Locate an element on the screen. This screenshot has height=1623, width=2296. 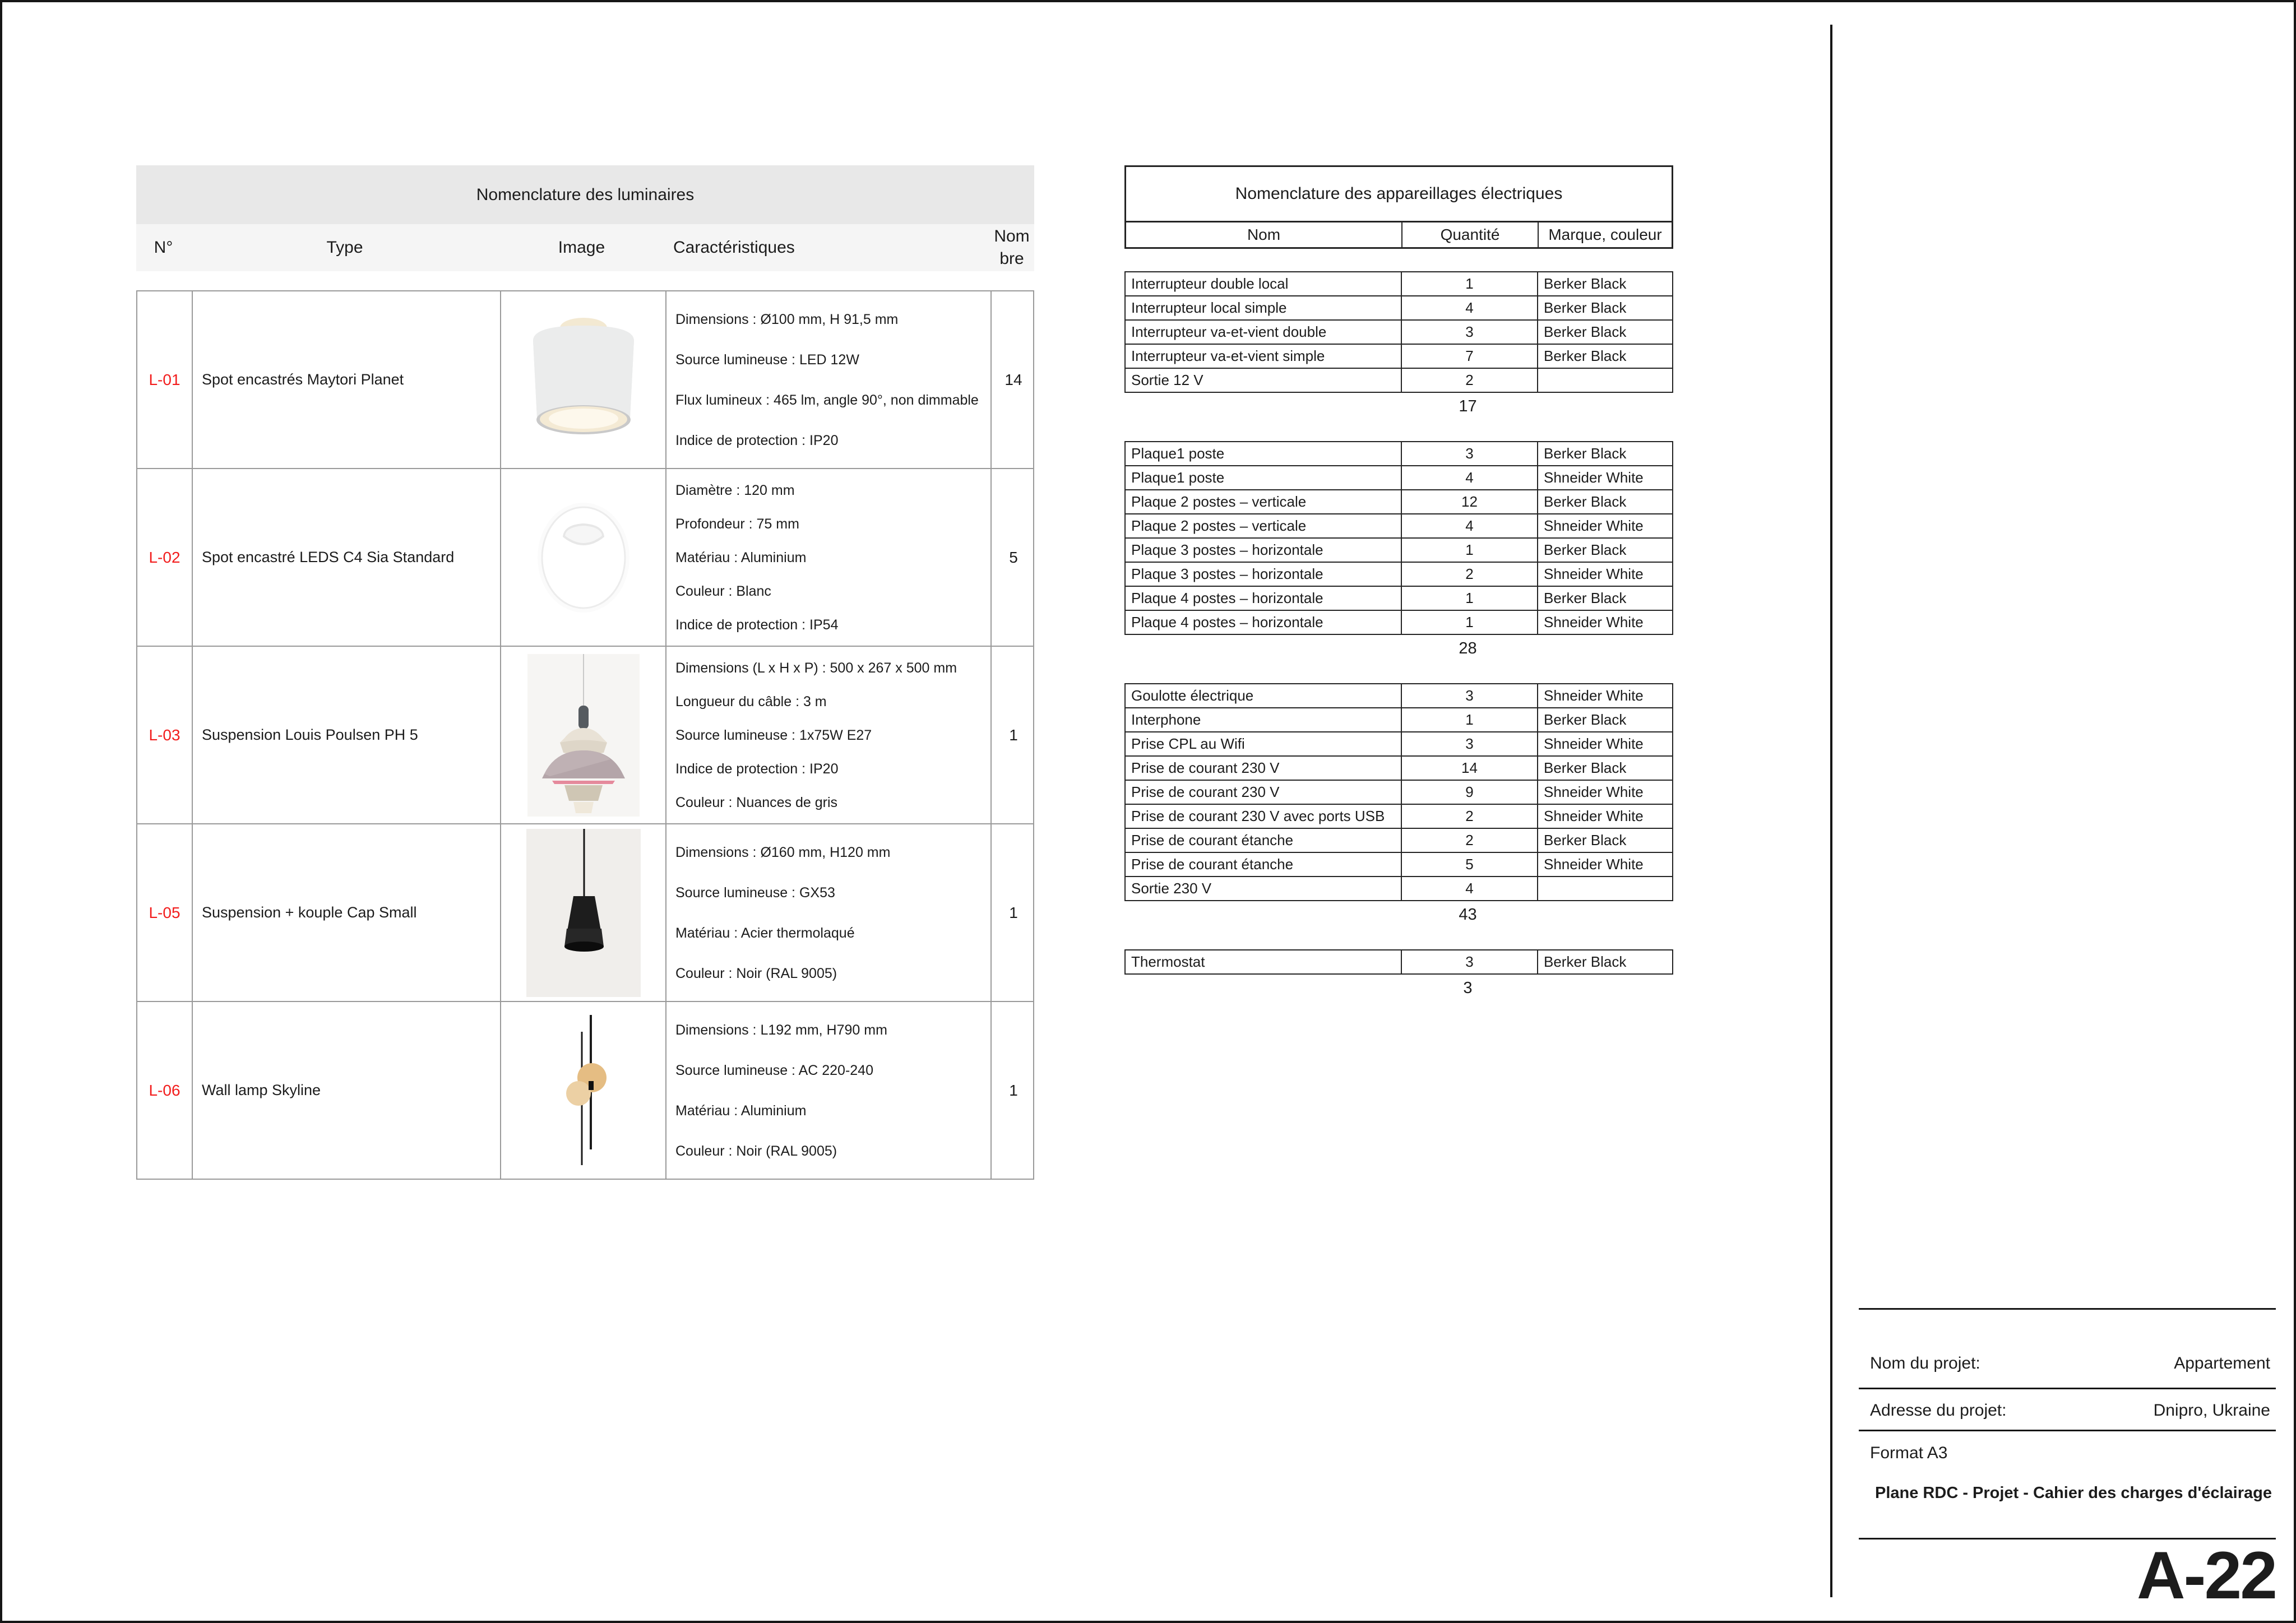
block-subtotal: 43 is located at coordinates (1398, 914).